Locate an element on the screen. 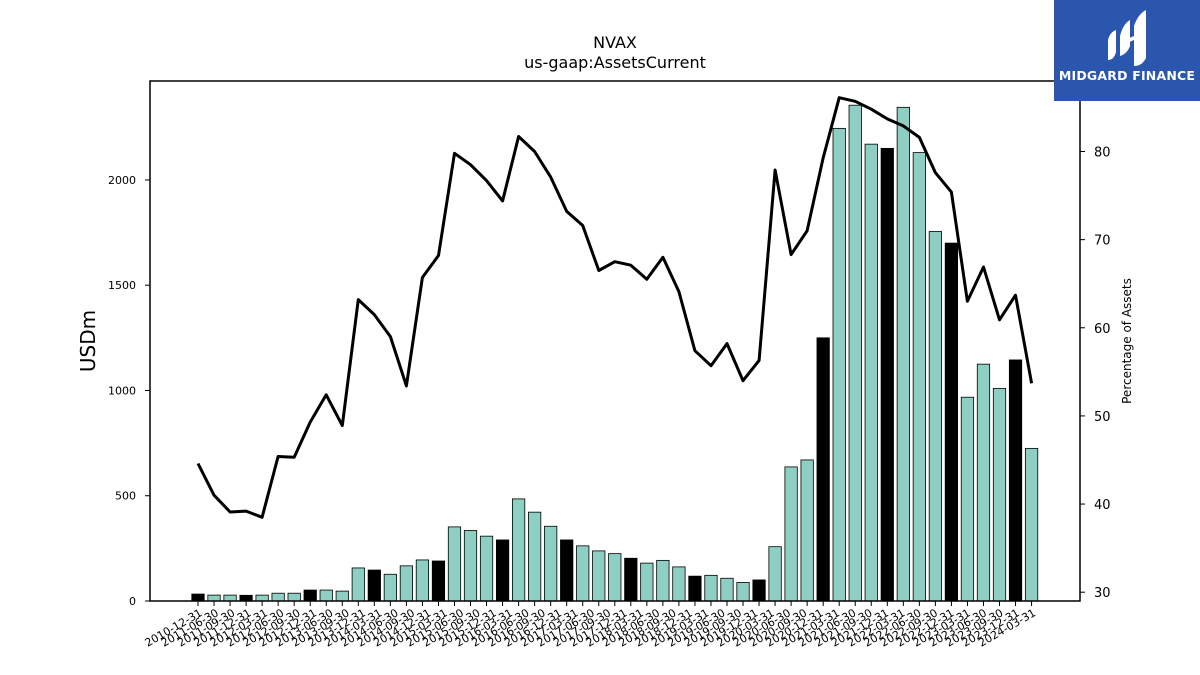 The height and width of the screenshot is (675, 1200). midgard-finance-logo: MIDGARD FINANCE is located at coordinates (1127, 50).